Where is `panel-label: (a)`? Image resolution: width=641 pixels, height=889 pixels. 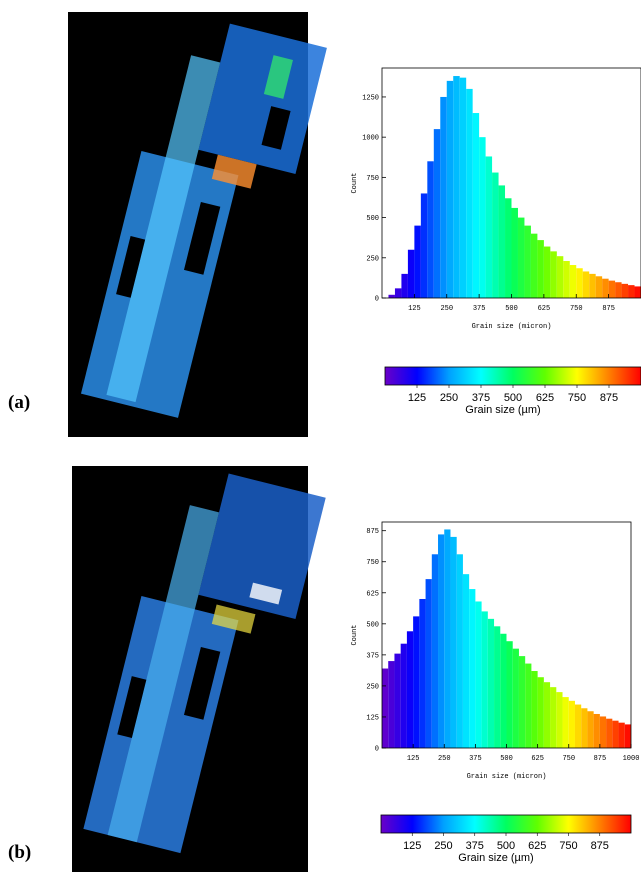
panel-label: (a) is located at coordinates (19, 402).